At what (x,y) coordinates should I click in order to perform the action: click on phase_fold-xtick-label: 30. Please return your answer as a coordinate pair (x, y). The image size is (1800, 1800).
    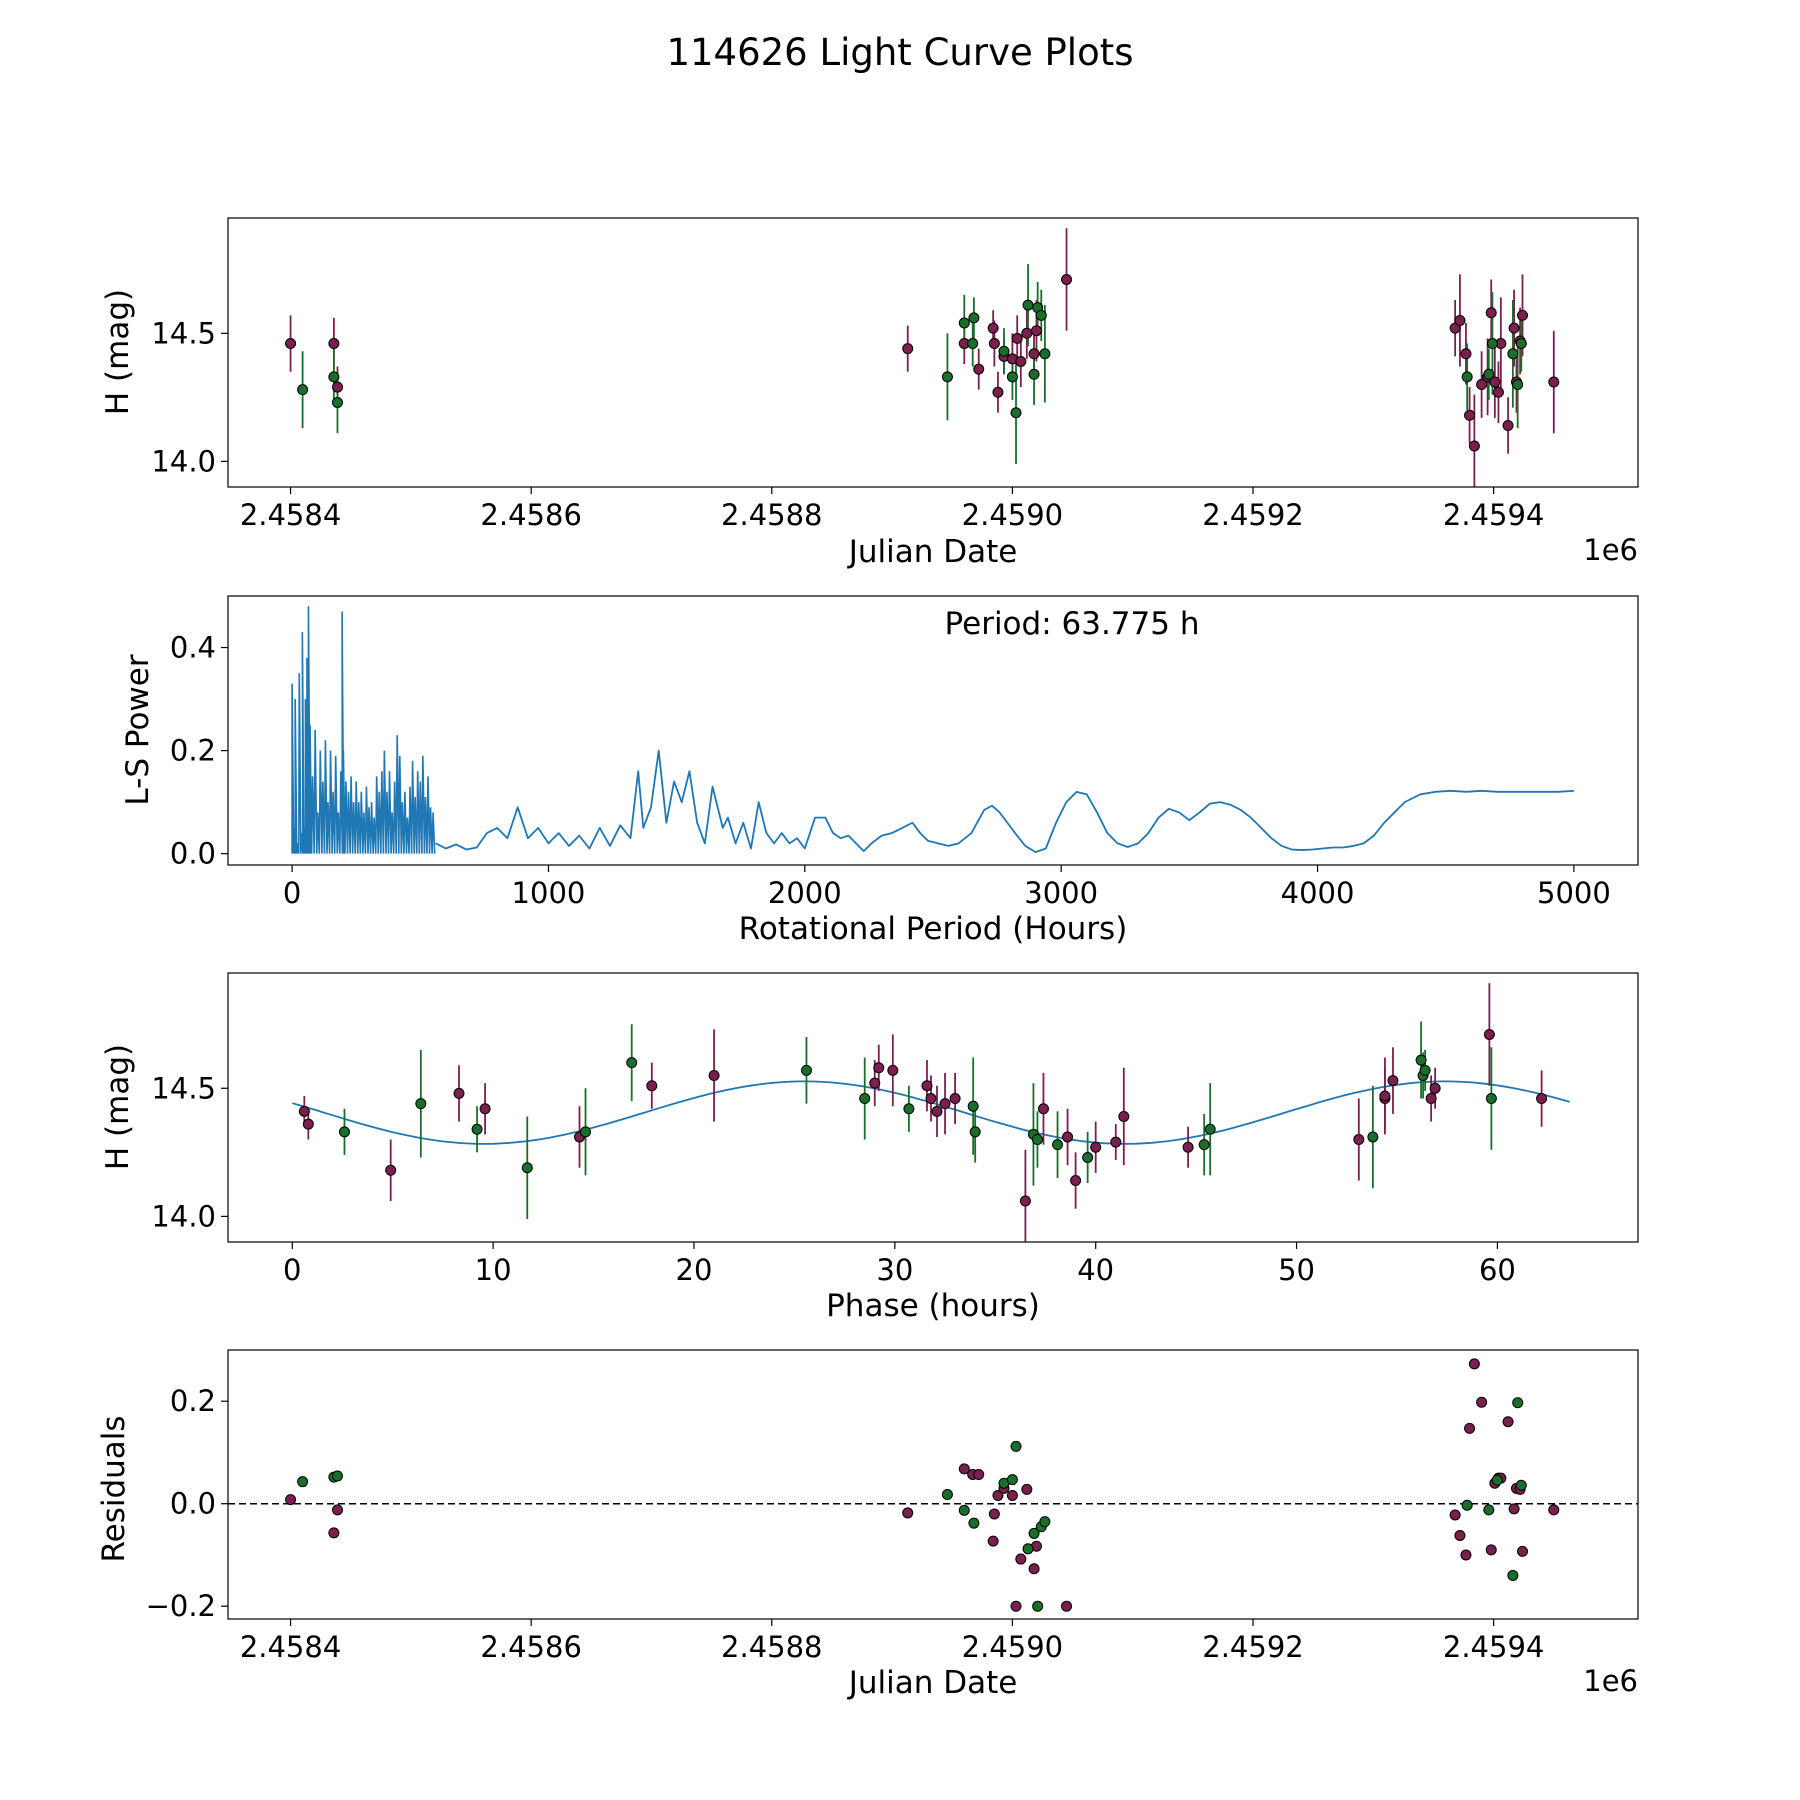
    Looking at the image, I should click on (894, 1270).